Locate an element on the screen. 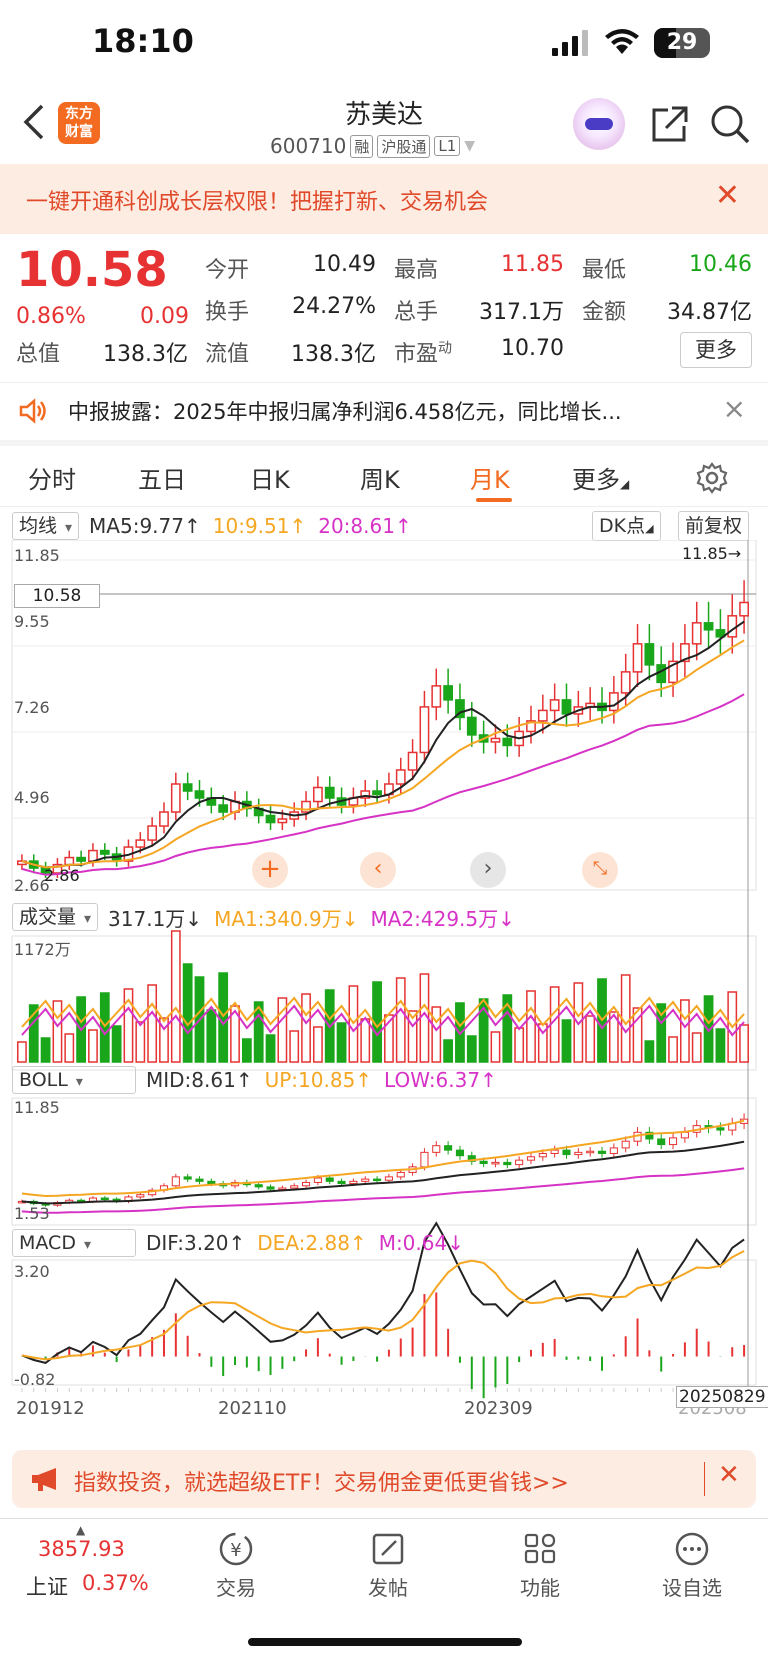 This screenshot has height=1662, width=768. notice-bar: 中报披露：2025年中报归属净利润6.458亿元，同比增长... × is located at coordinates (384, 411).